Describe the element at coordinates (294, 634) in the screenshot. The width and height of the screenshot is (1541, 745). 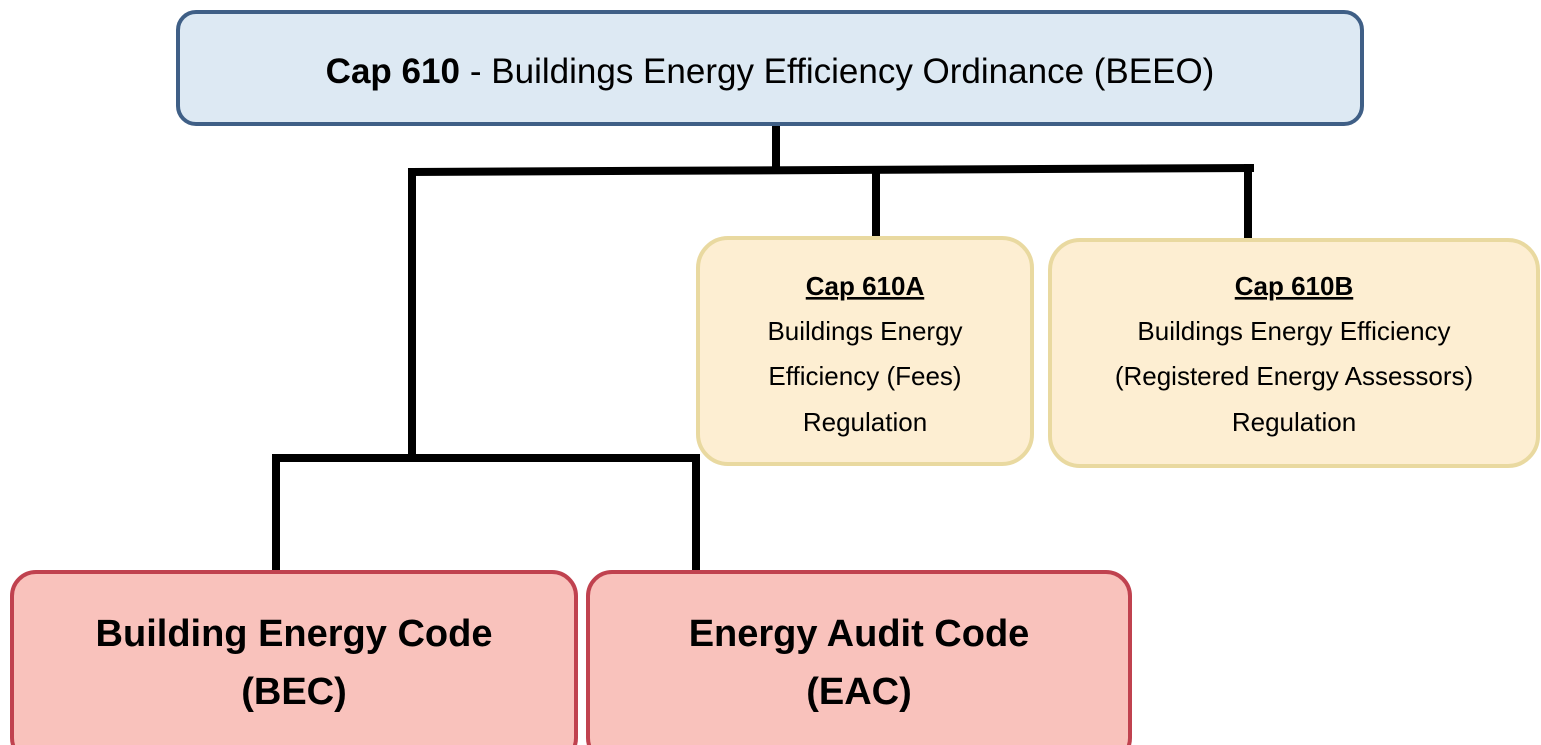
I see `node-line: Building Energy Code` at that location.